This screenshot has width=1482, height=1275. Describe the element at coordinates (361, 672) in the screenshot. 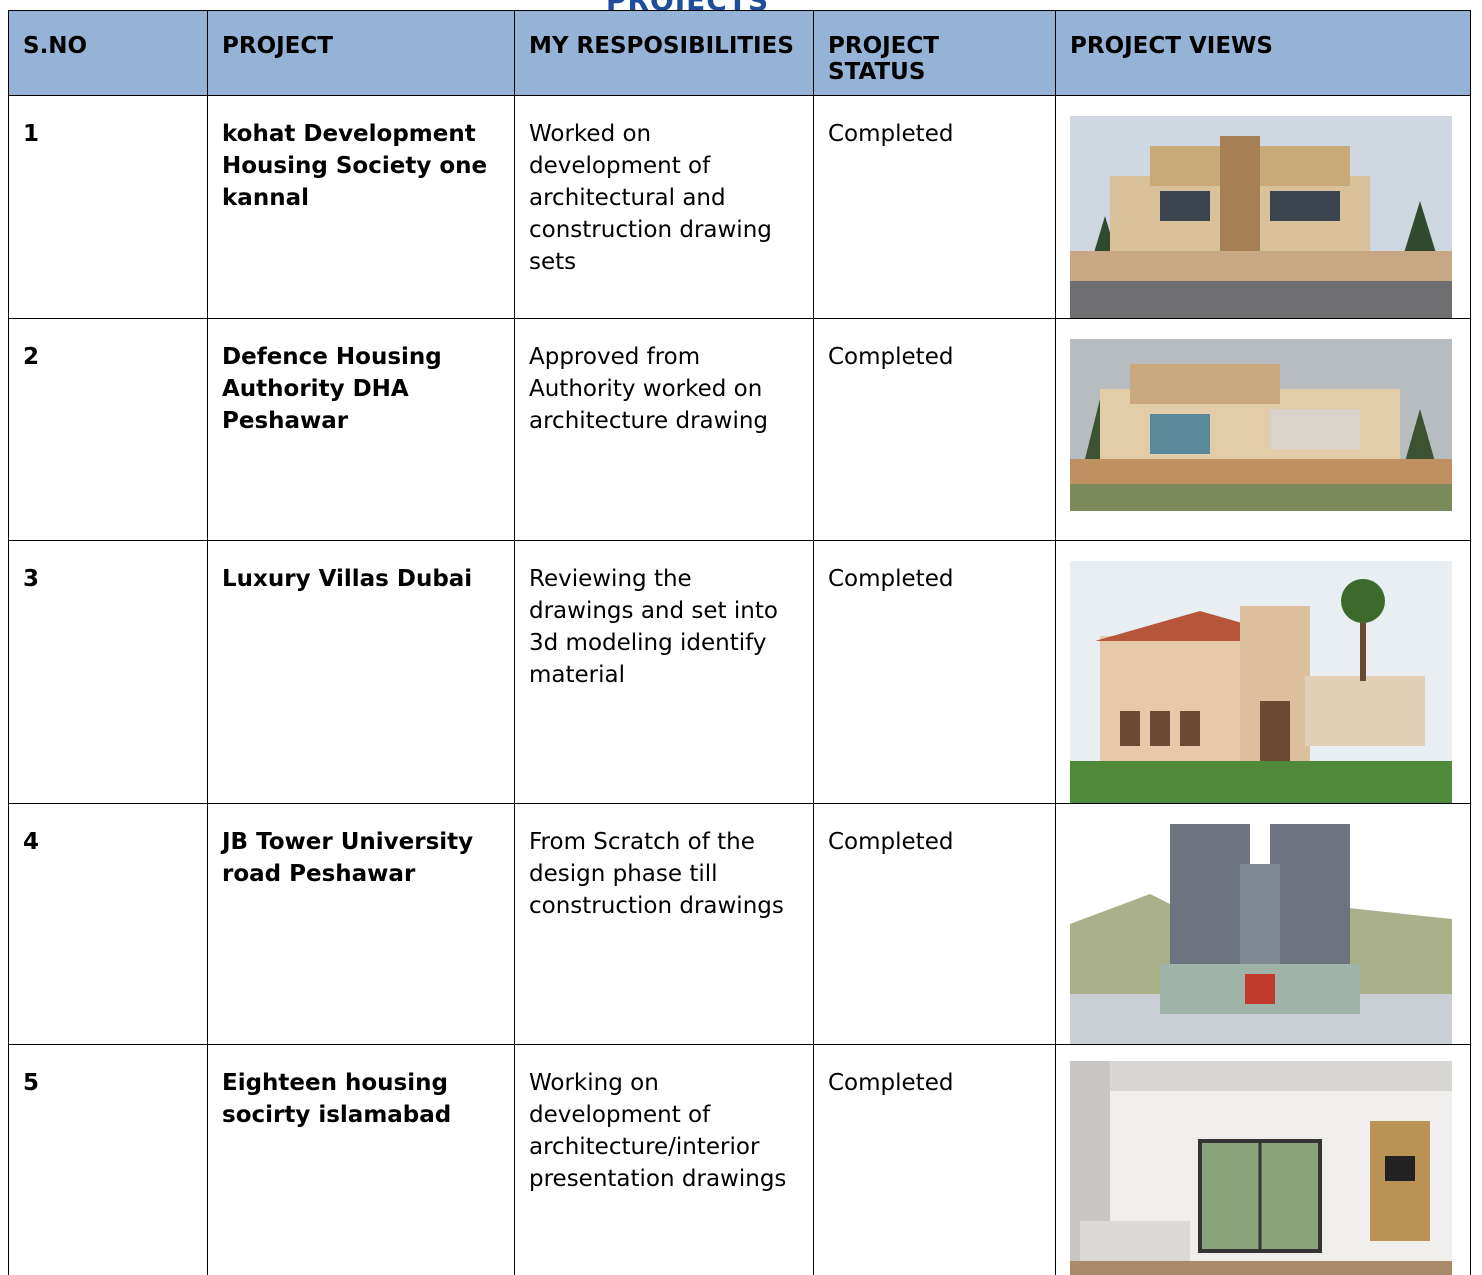

I see `project: Luxury Villas Dubai` at that location.